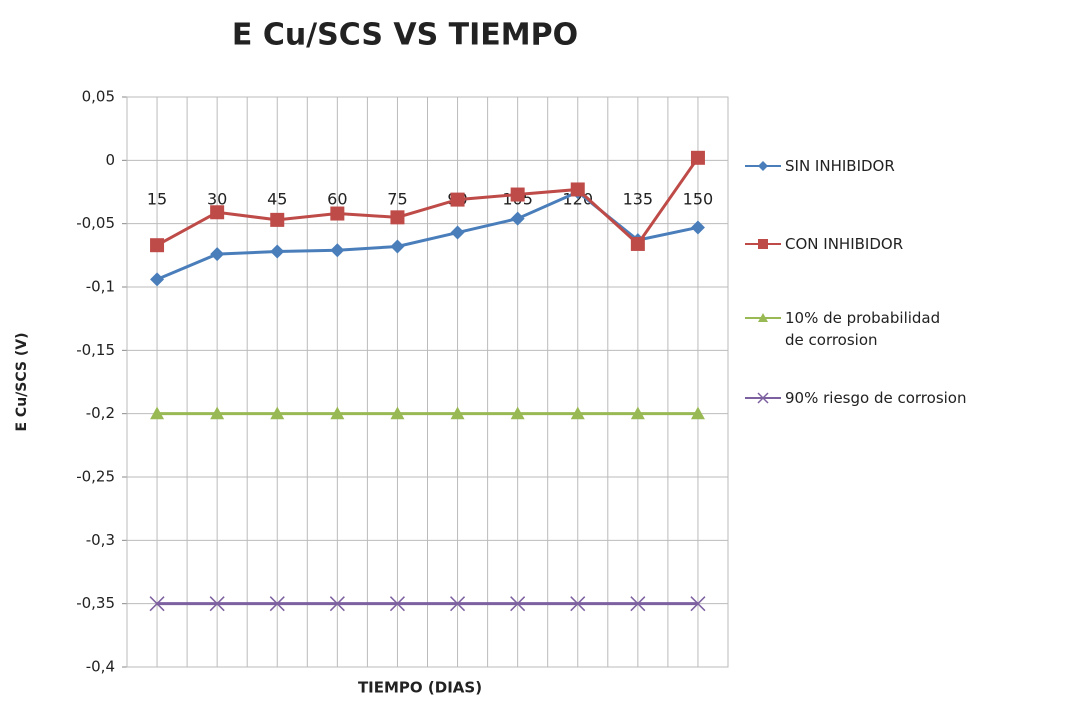 The width and height of the screenshot is (1076, 704). I want to click on x-tick-label: 45, so click(277, 199).